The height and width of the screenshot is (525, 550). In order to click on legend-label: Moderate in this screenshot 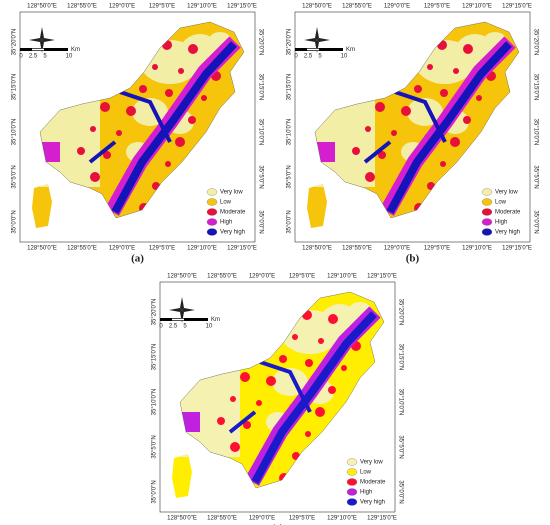, I will do `click(508, 213)`.